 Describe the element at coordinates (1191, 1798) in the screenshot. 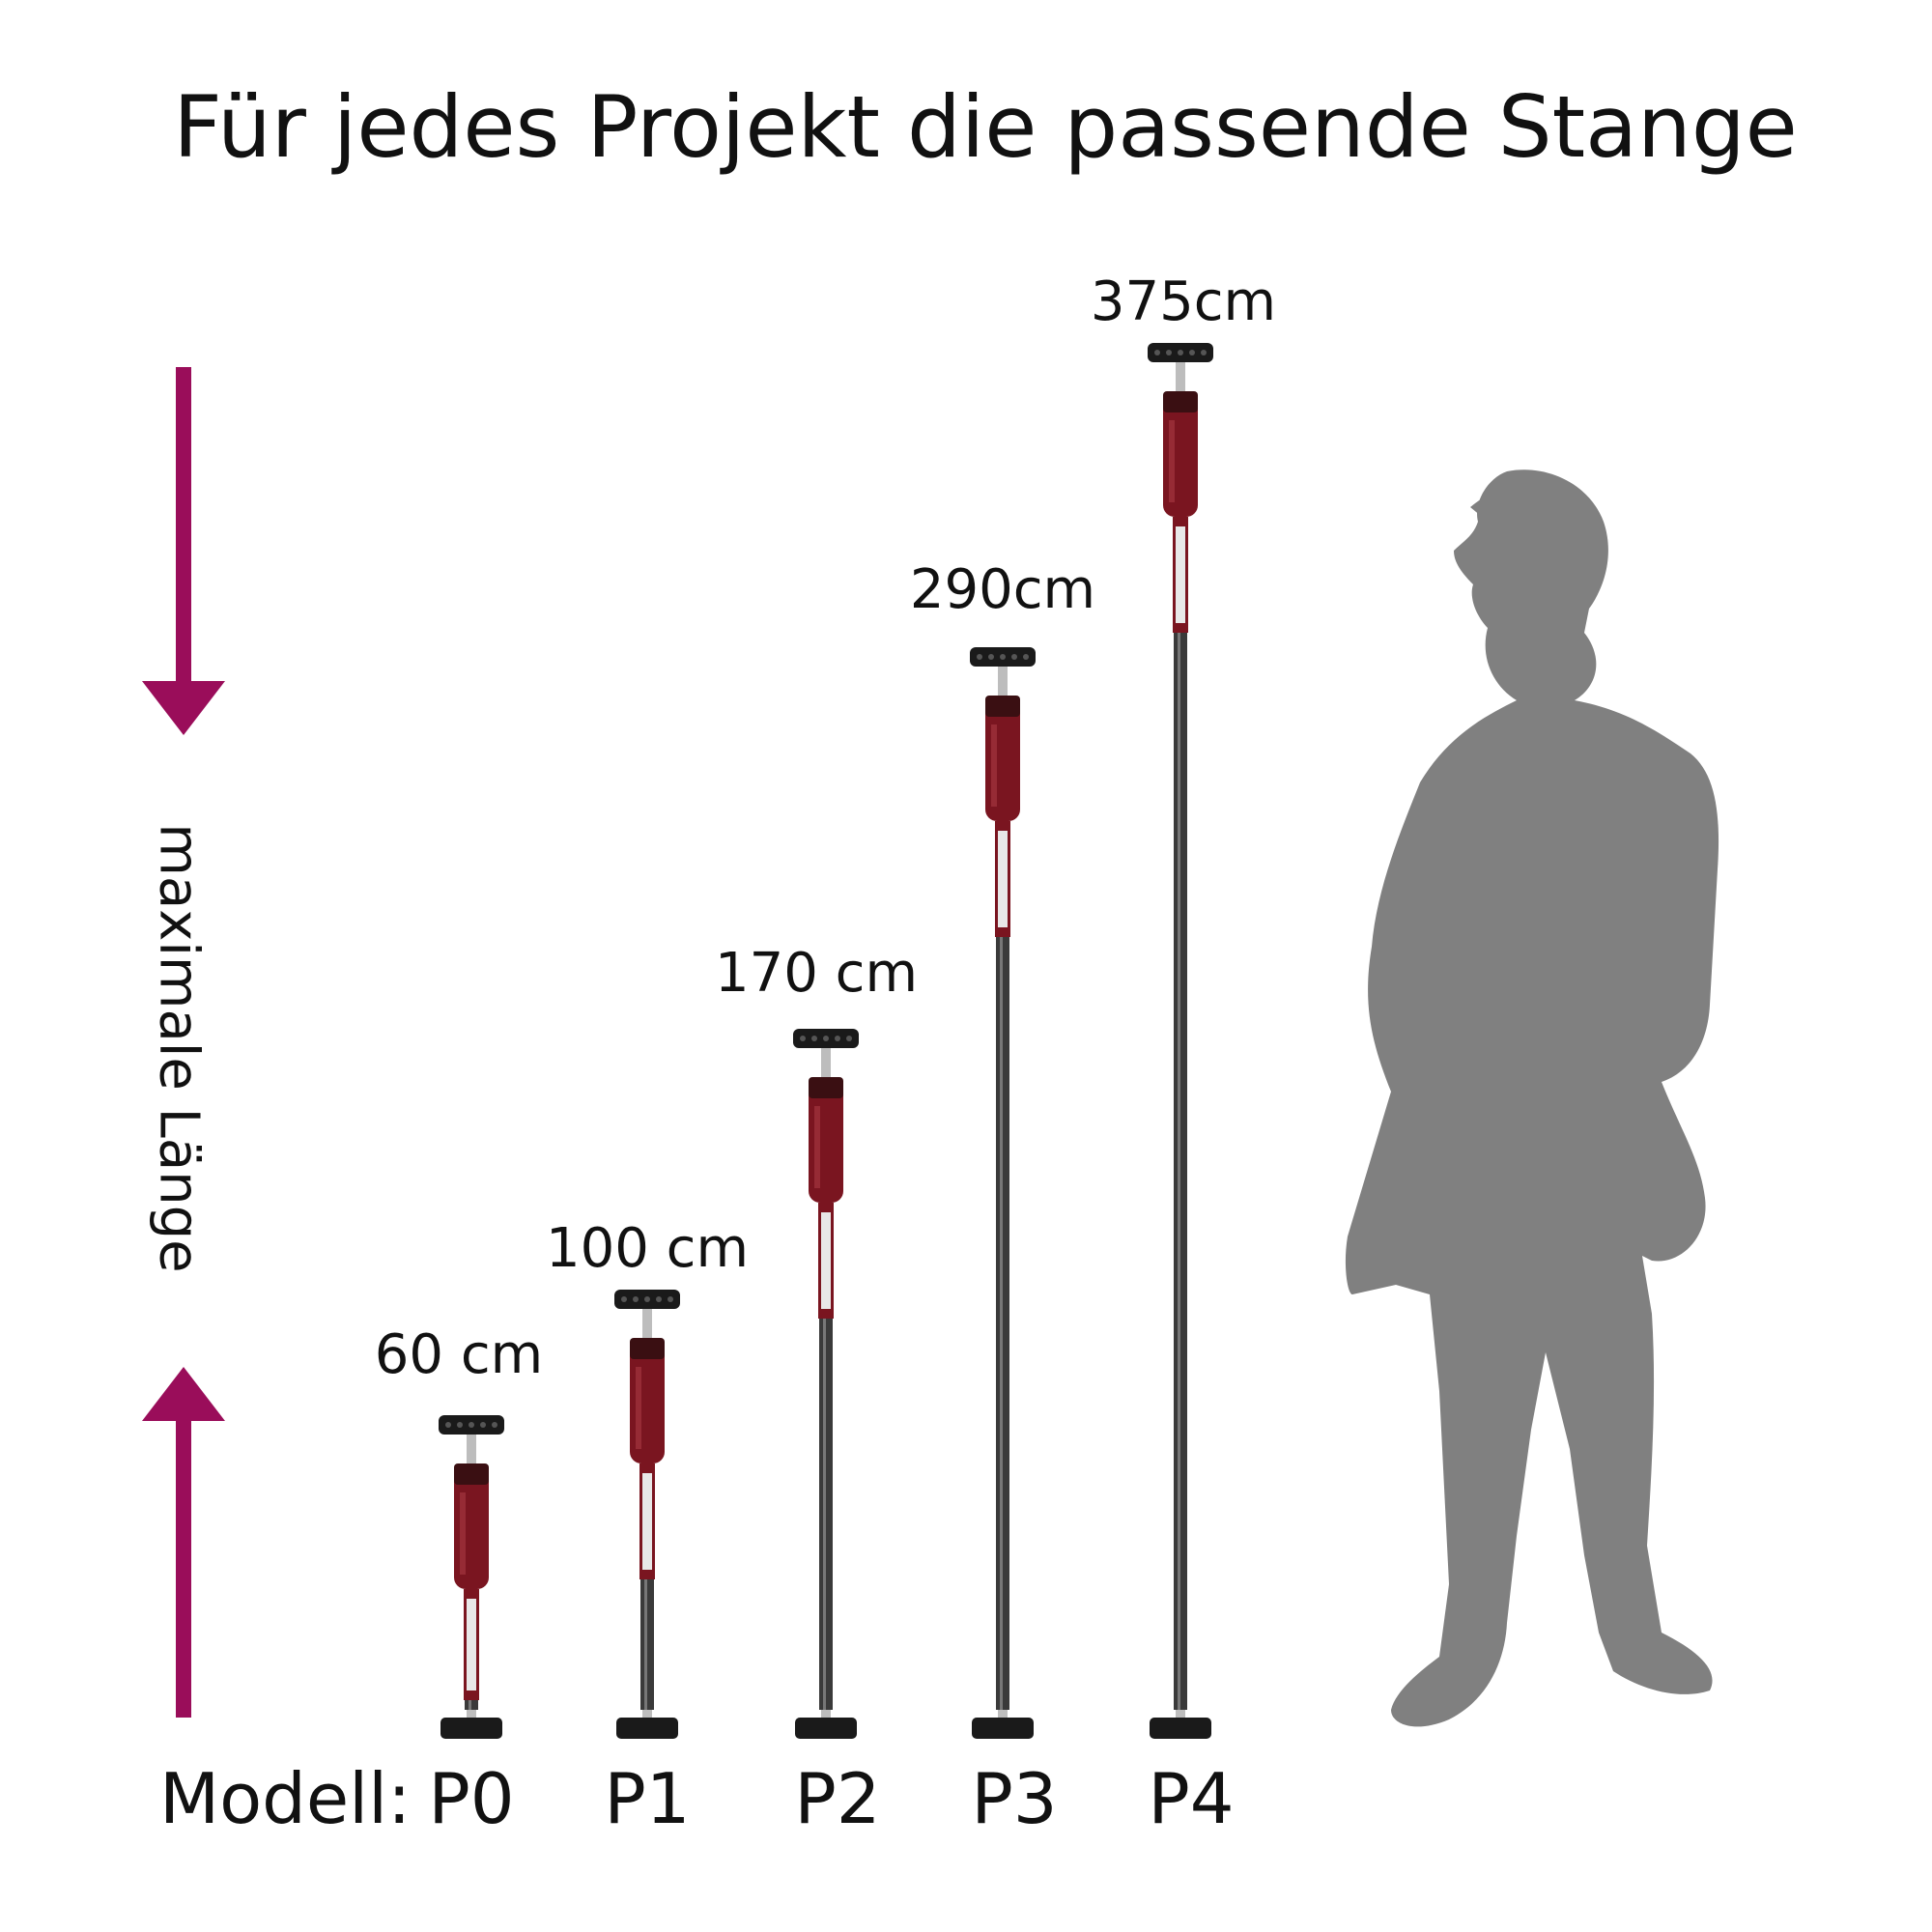

I see `model-label-p4: P4` at that location.